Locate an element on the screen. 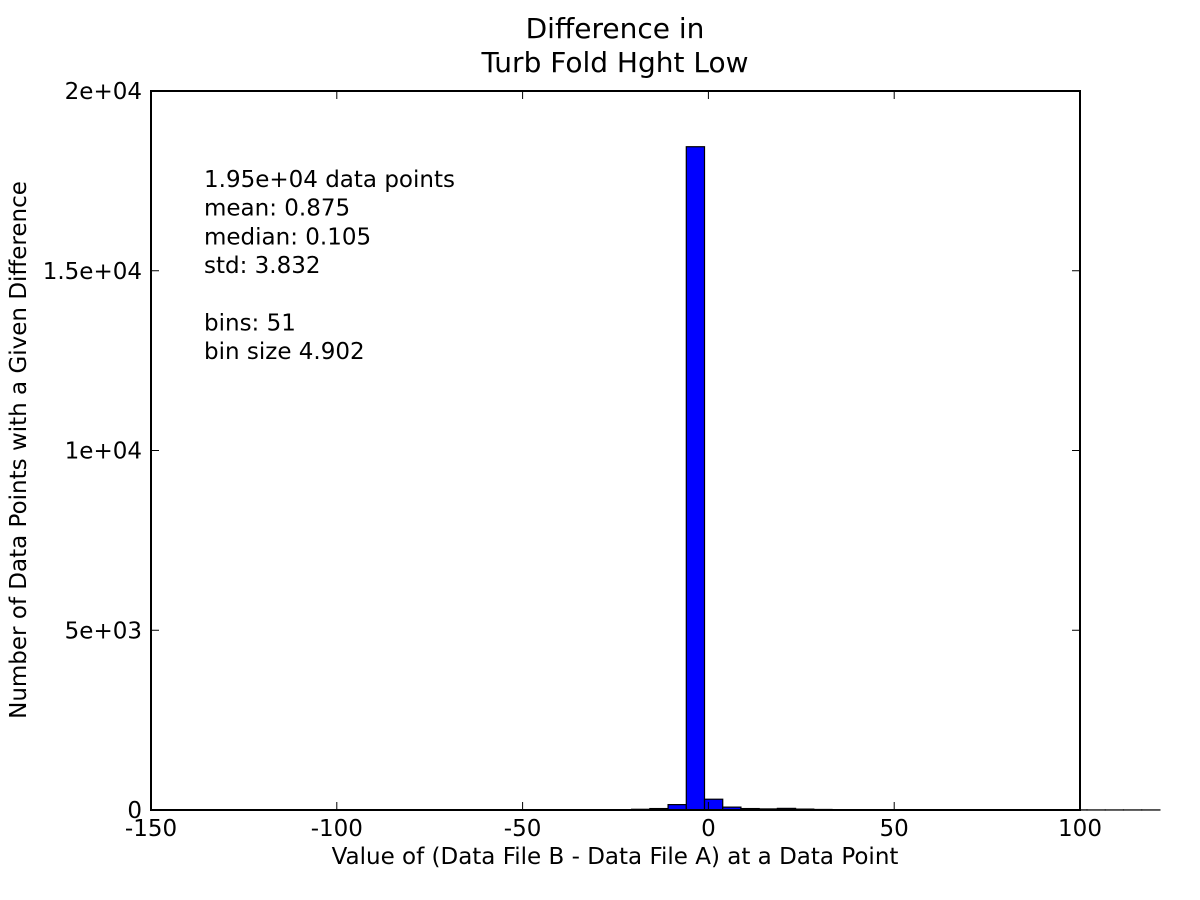 The width and height of the screenshot is (1200, 900). y-tick-label: 1.5e+04 is located at coordinates (92, 272).